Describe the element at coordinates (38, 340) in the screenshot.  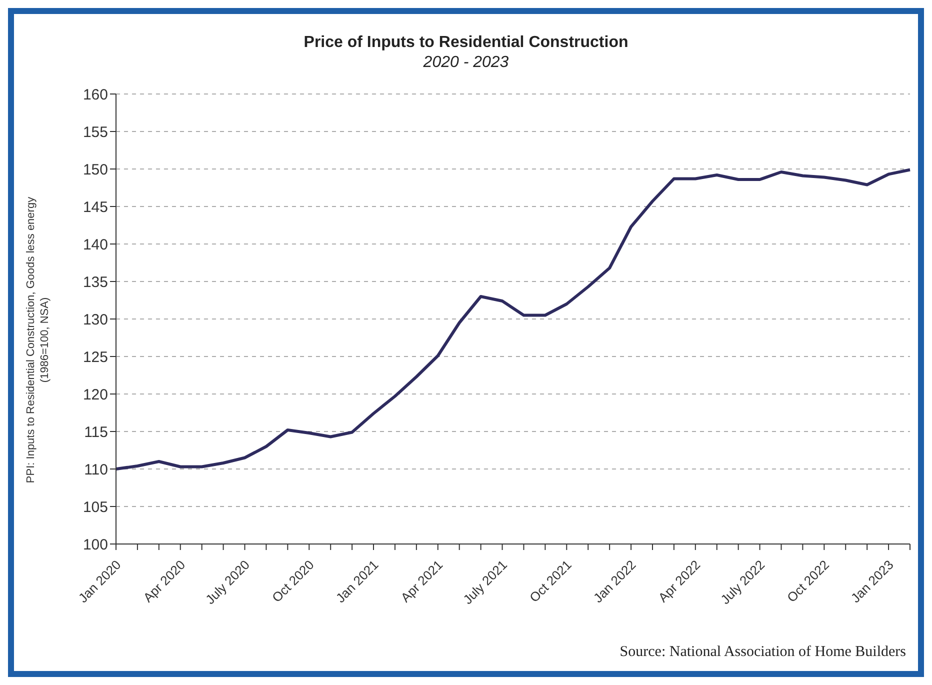
I see `y-axis-title: PPI: Inputs to Residential Construction, Goods less energy (1986=100, NSA)` at that location.